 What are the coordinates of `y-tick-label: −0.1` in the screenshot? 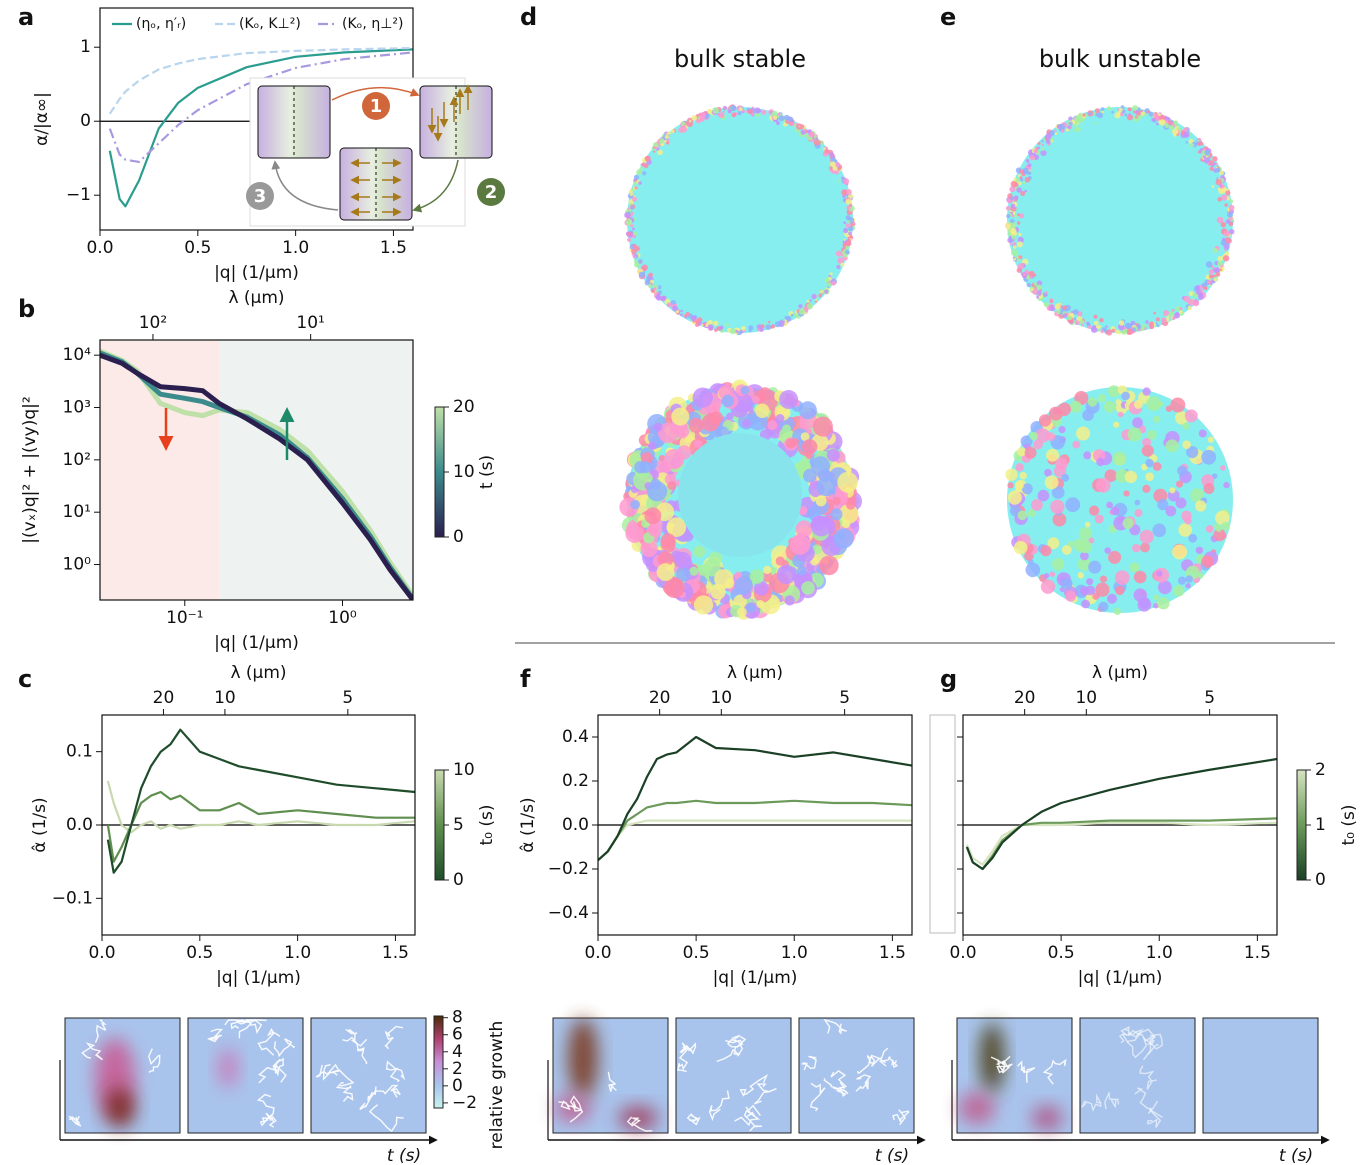 It's located at (72, 898).